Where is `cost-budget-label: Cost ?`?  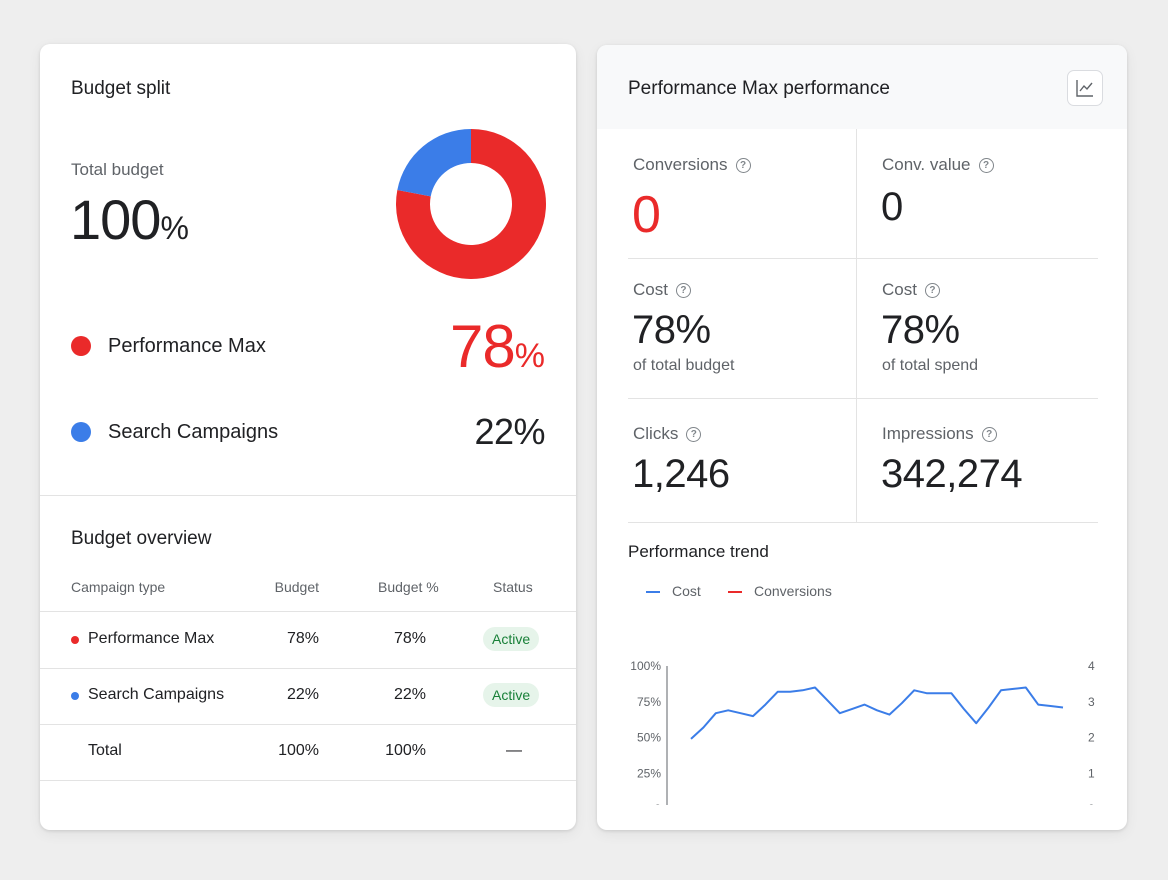 cost-budget-label: Cost ? is located at coordinates (662, 290).